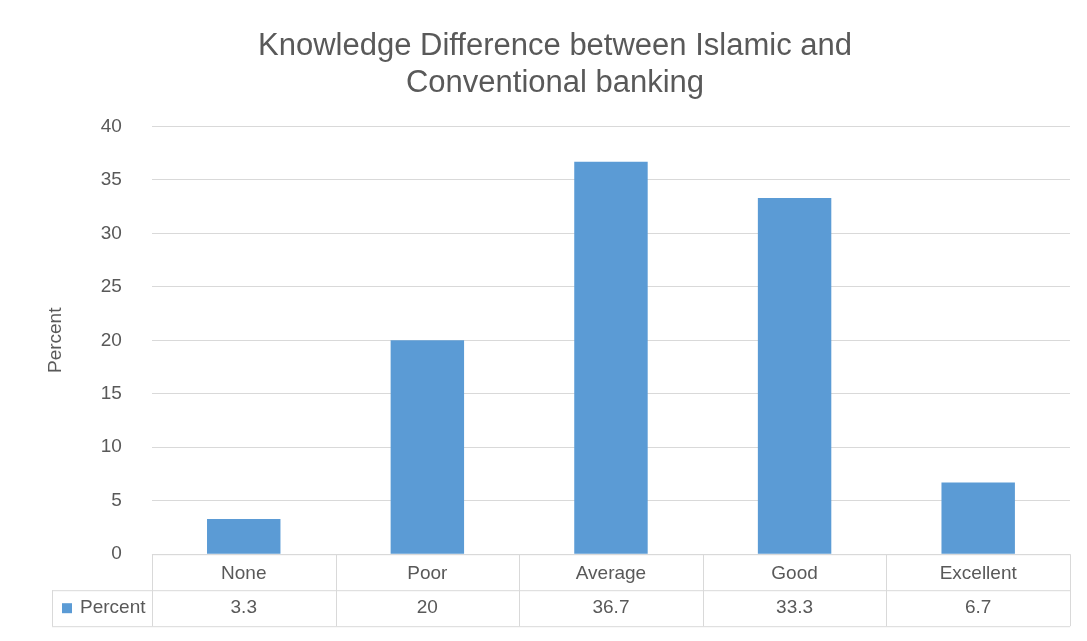 This screenshot has width=1087, height=641. Describe the element at coordinates (795, 607) in the screenshot. I see `data-label: 33.3` at that location.